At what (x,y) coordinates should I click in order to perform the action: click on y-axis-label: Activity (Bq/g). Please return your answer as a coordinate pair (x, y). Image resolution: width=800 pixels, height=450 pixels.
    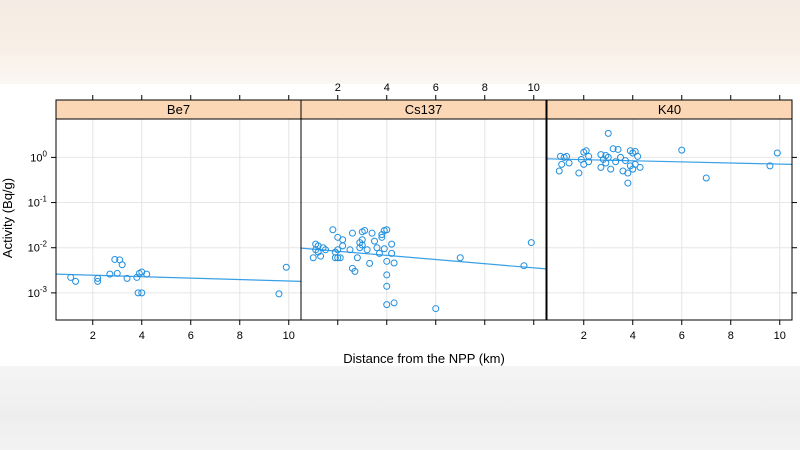
    Looking at the image, I should click on (7, 218).